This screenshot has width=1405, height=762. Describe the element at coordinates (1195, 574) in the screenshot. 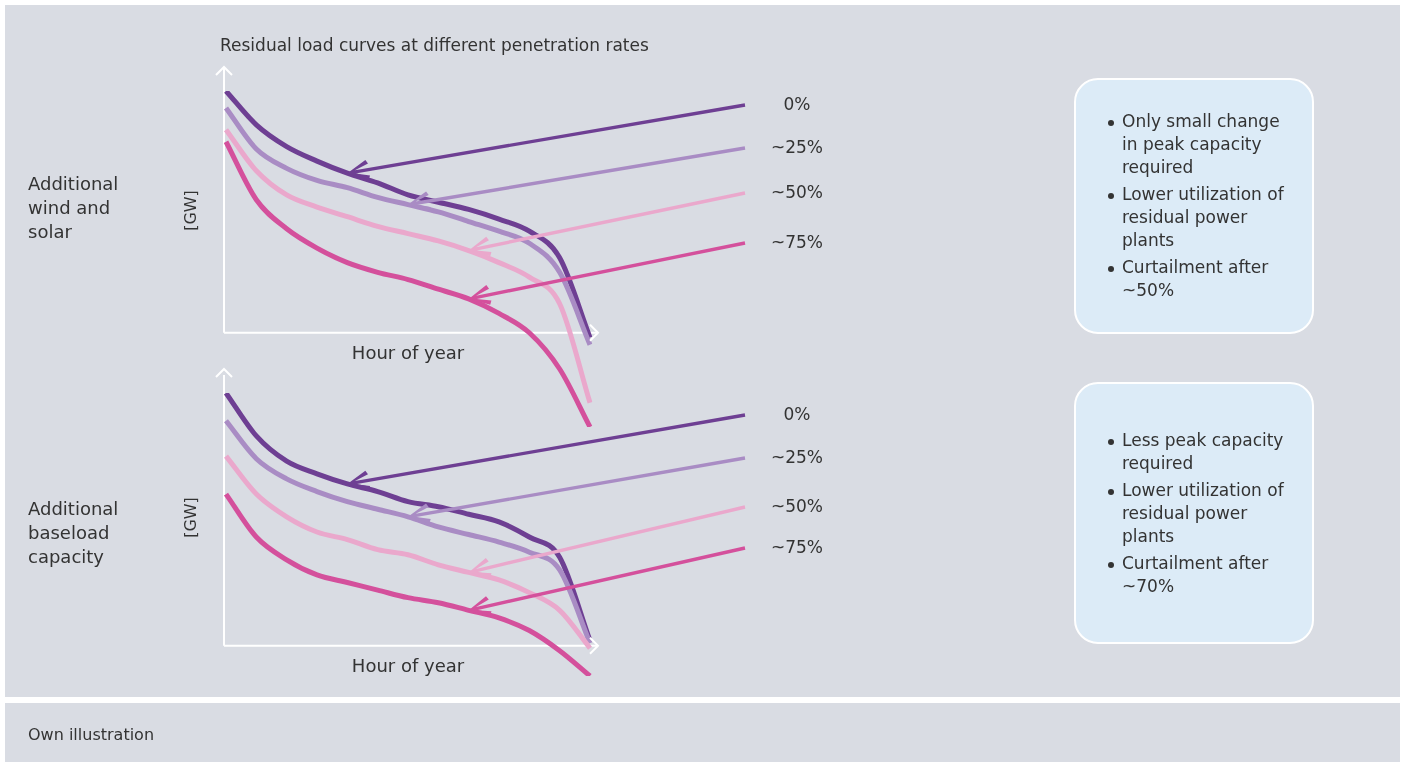

I see `text: Curtailment after ~70%` at that location.